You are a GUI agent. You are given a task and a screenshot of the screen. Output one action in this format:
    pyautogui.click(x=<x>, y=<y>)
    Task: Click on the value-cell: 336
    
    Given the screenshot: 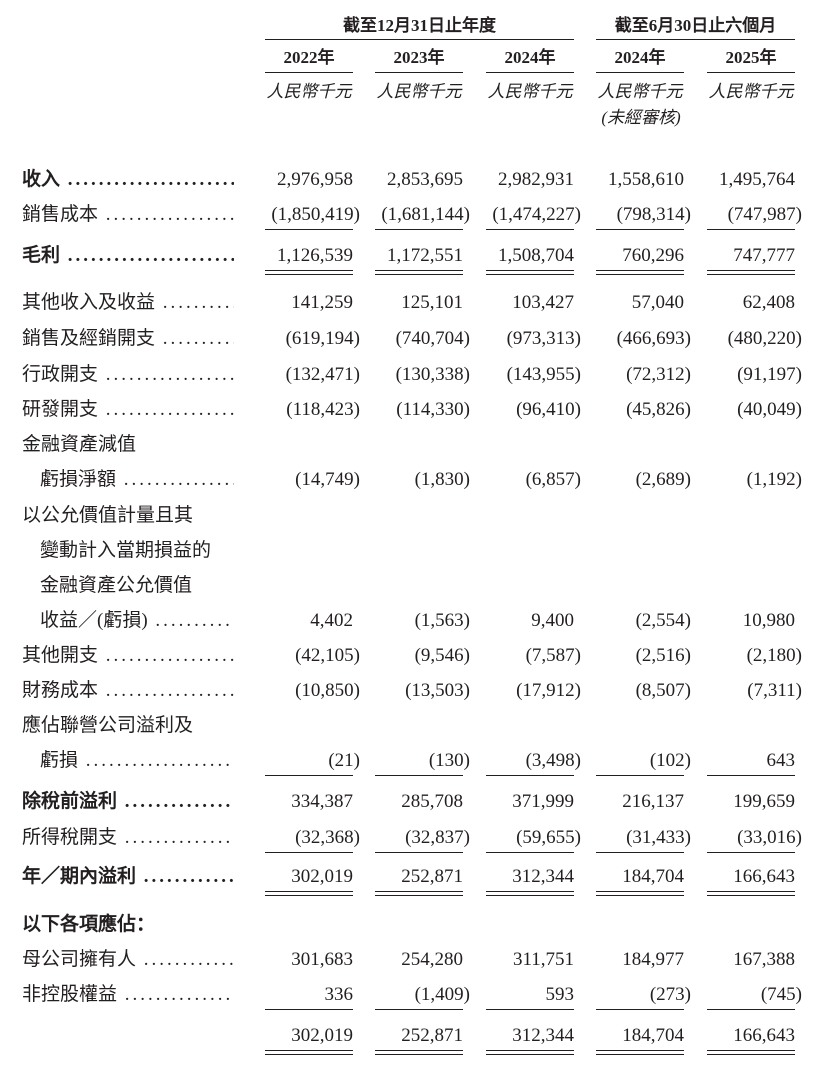 What is the action you would take?
    pyautogui.click(x=339, y=994)
    